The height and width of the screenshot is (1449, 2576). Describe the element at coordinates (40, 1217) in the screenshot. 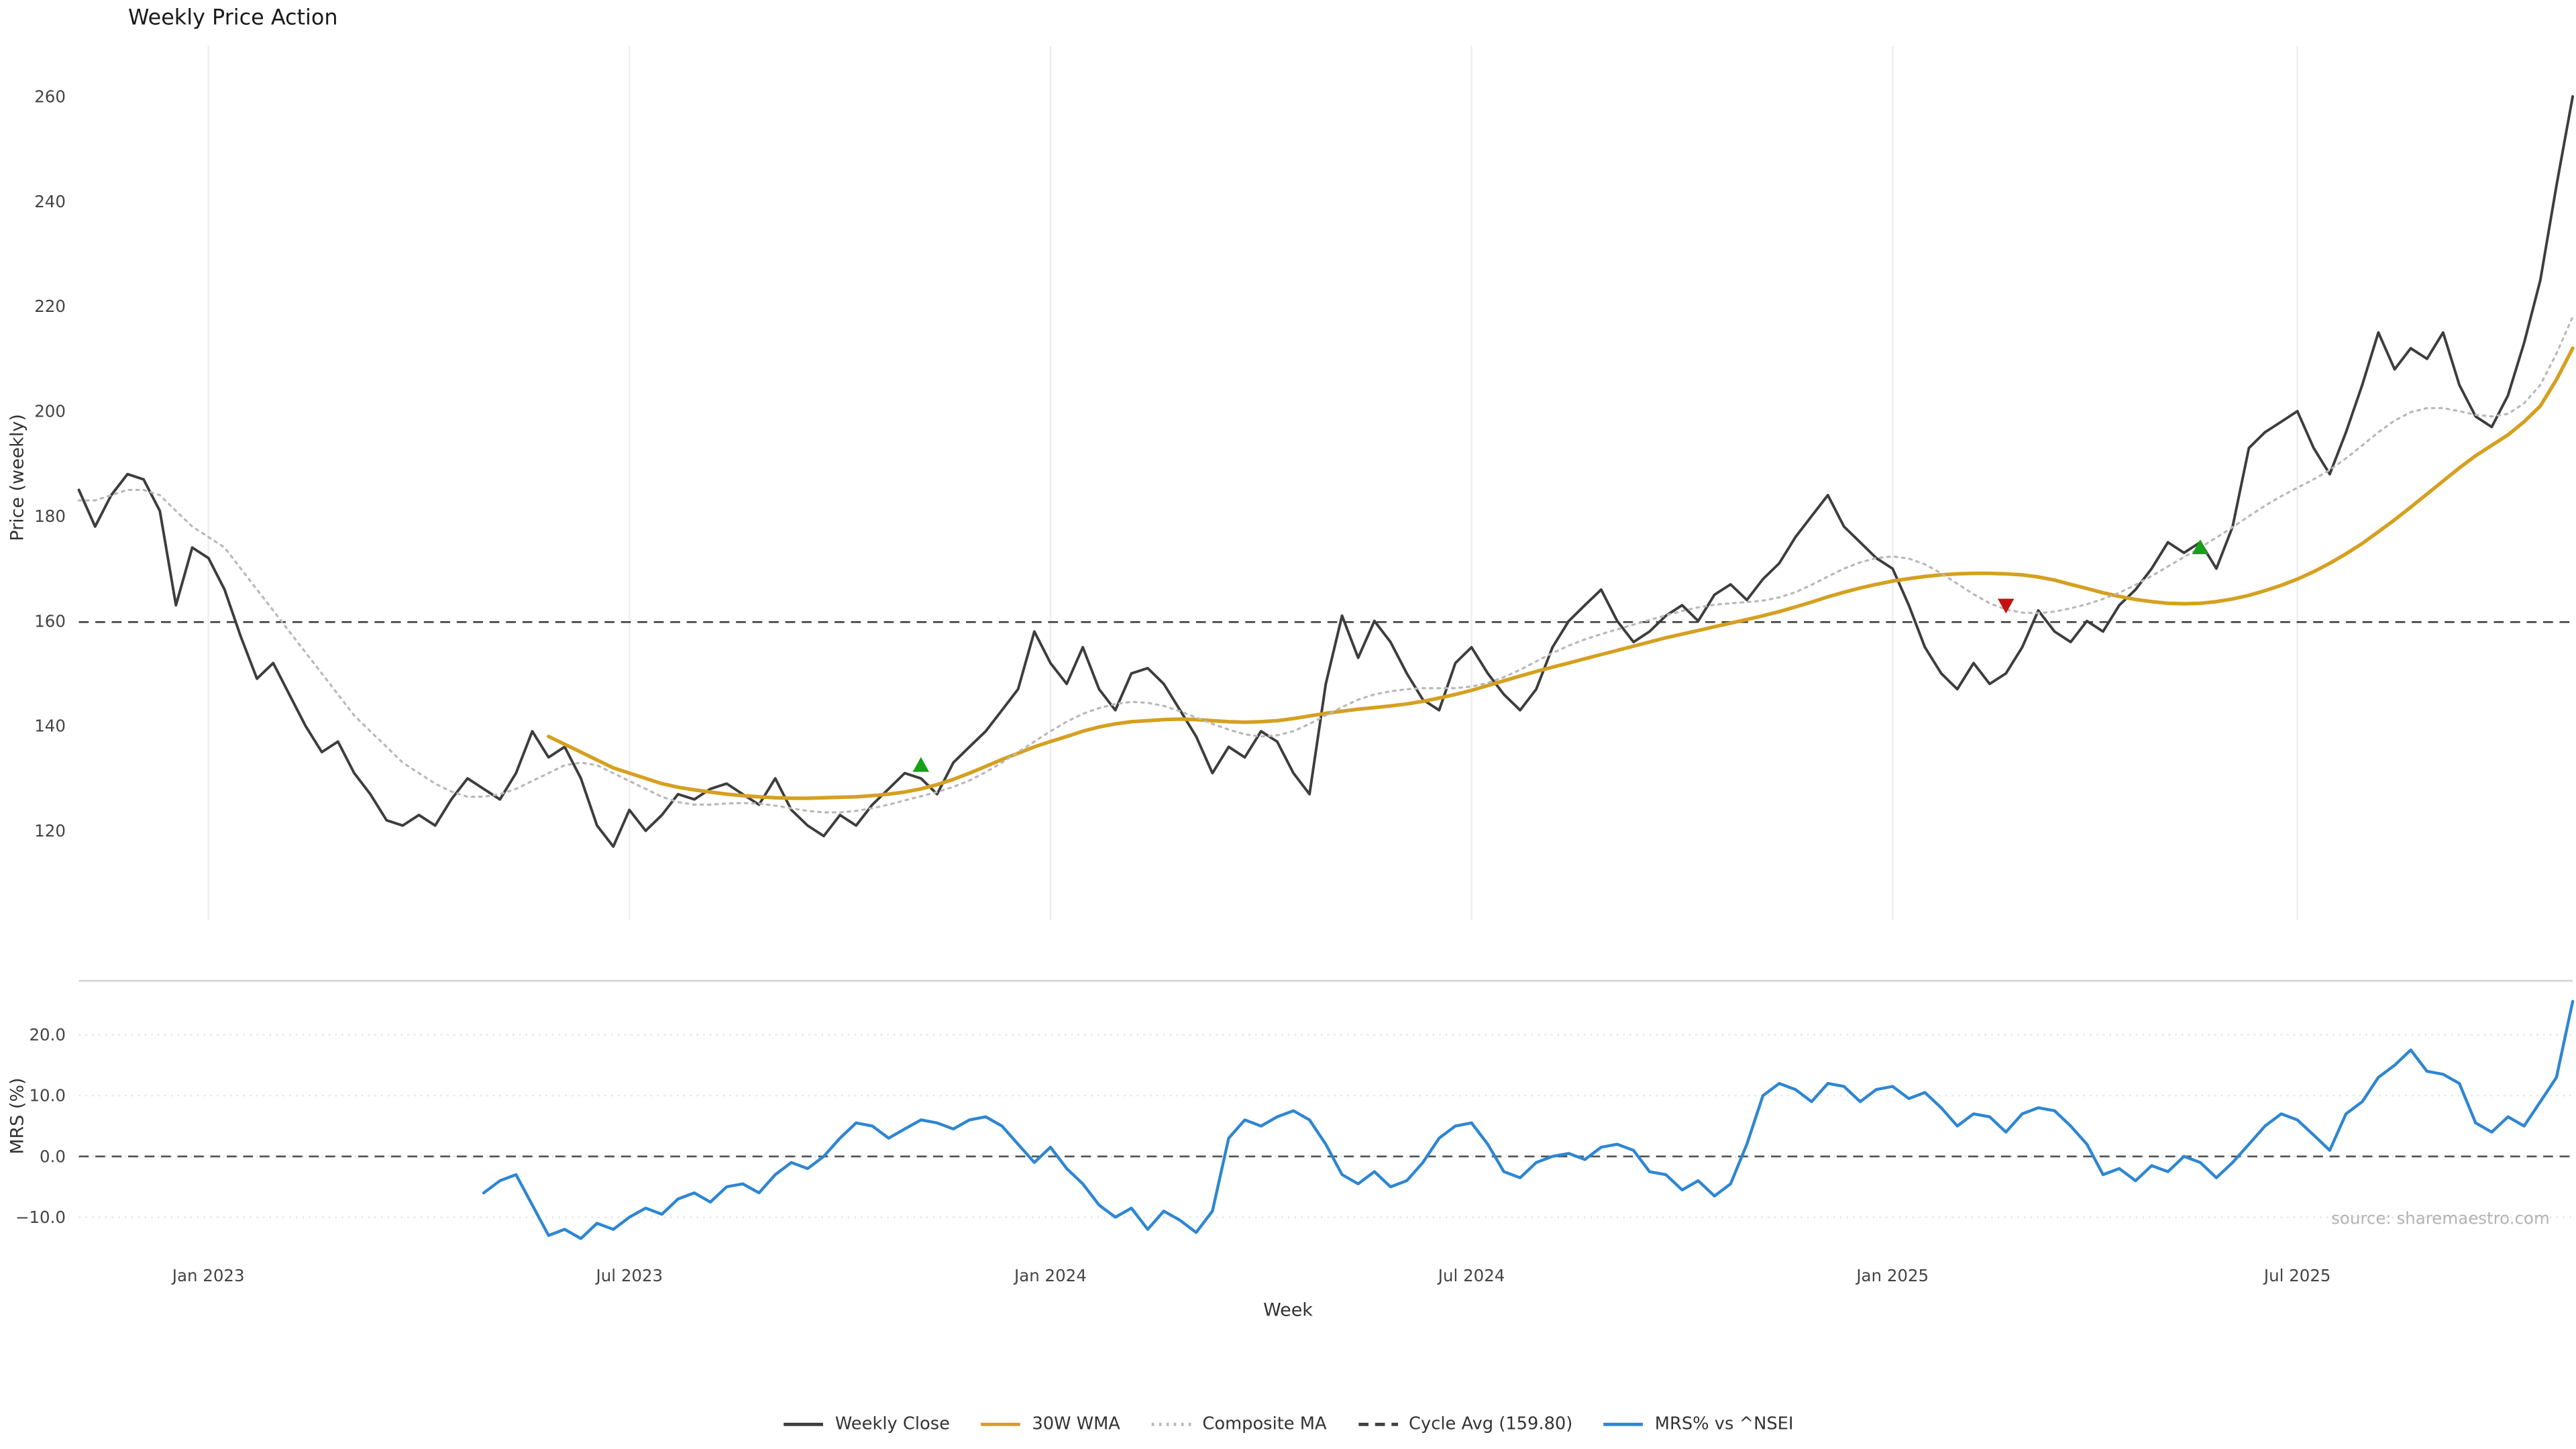

I see `y-tick-label: −10.0` at that location.